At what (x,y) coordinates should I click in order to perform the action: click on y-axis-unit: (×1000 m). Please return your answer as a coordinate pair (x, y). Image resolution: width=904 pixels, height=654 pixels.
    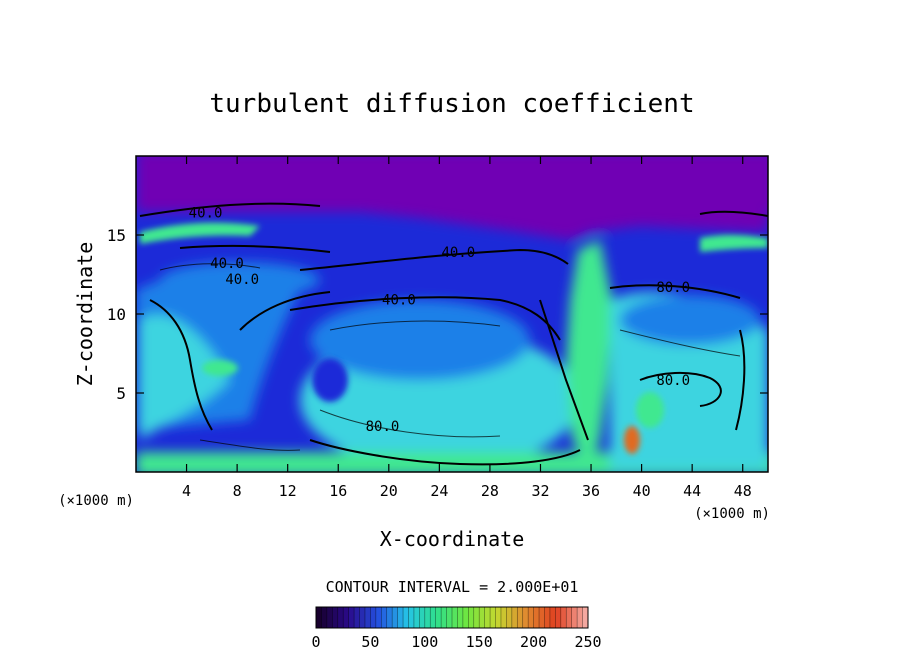
    Looking at the image, I should click on (96, 501).